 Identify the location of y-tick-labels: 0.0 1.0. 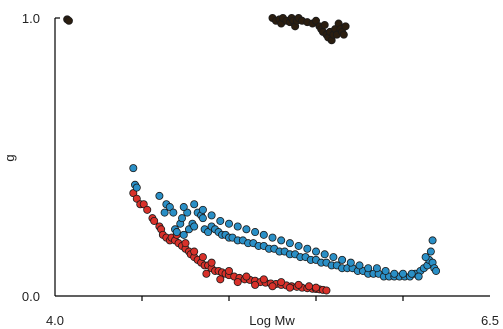
(31, 157).